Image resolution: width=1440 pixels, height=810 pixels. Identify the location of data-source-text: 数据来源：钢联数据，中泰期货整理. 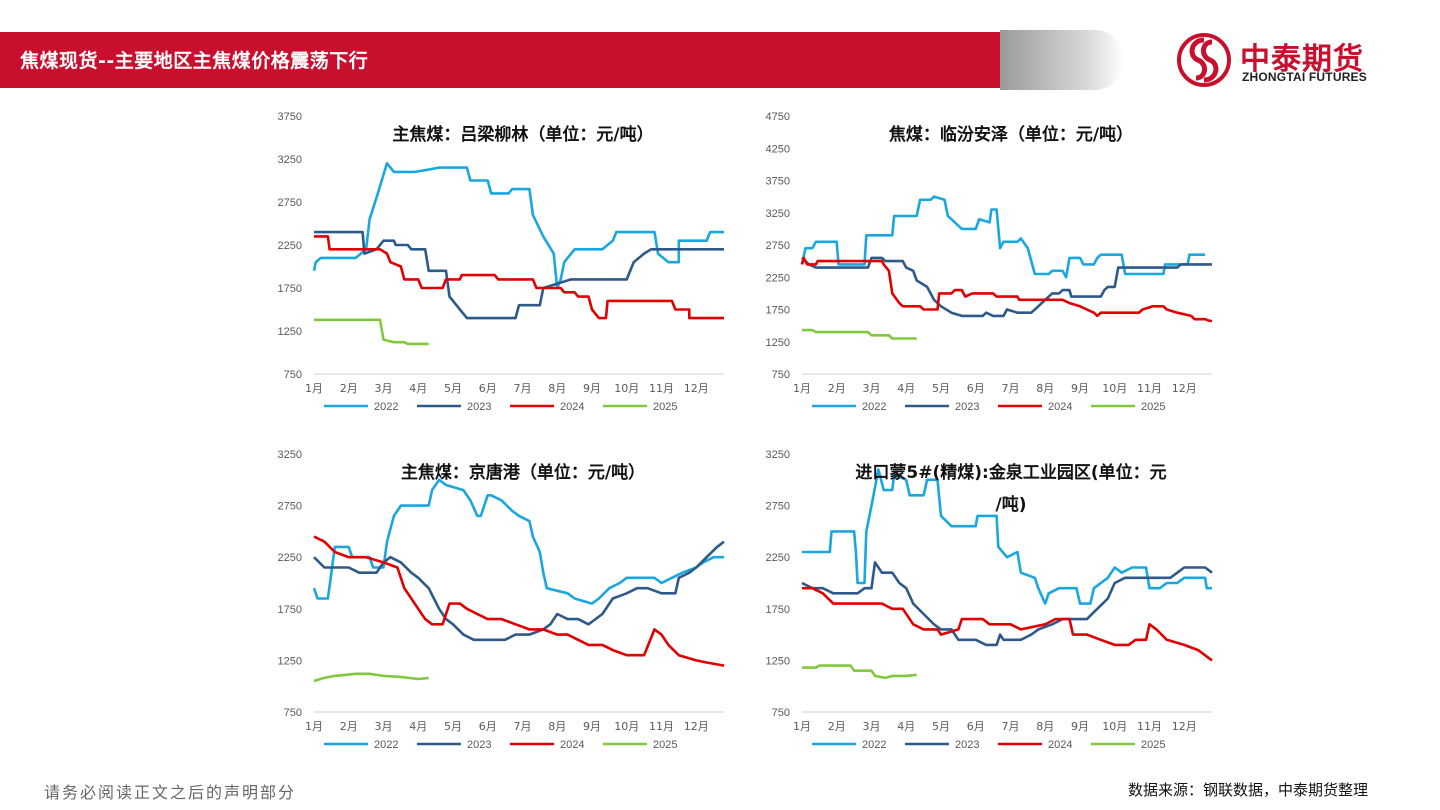
(1248, 790).